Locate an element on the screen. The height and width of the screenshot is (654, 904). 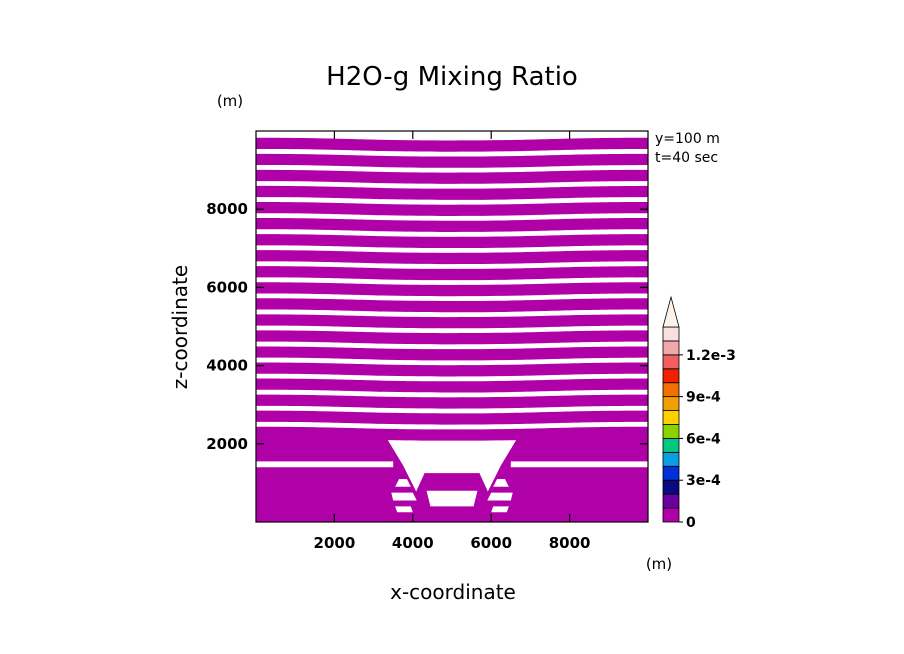
colorbar-tick-label-1: 3e-4 is located at coordinates (703, 481).